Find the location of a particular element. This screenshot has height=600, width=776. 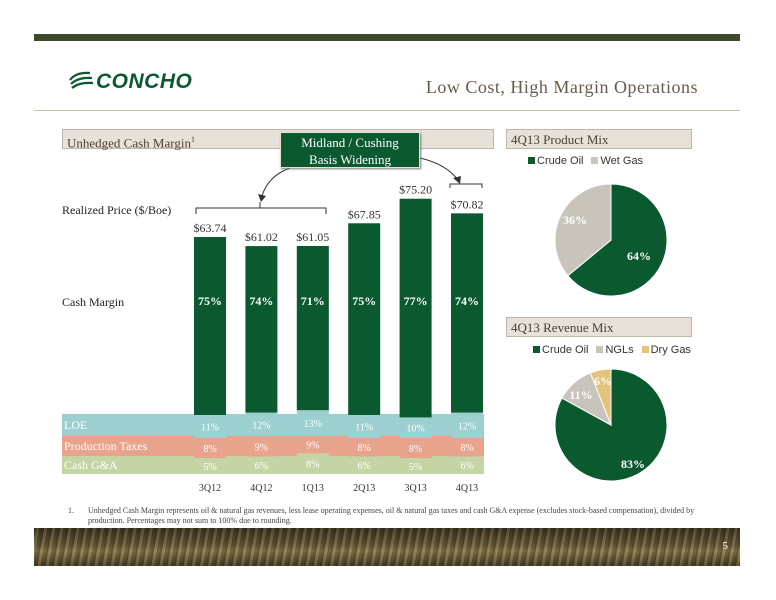

bracket-right is located at coordinates (466, 185).